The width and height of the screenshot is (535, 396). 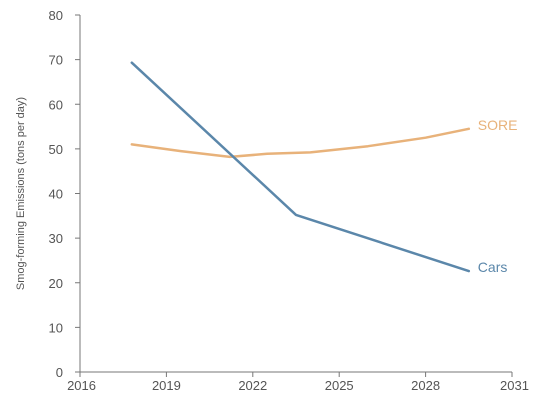 What do you see at coordinates (498, 125) in the screenshot?
I see `series-label-sore: SORE` at bounding box center [498, 125].